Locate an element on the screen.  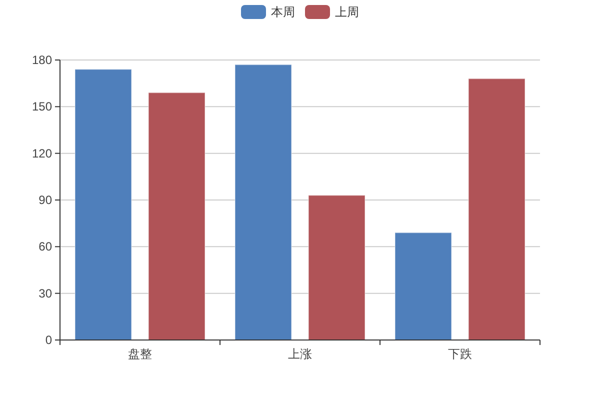
x-tick-label: 下跌 is located at coordinates (460, 354).